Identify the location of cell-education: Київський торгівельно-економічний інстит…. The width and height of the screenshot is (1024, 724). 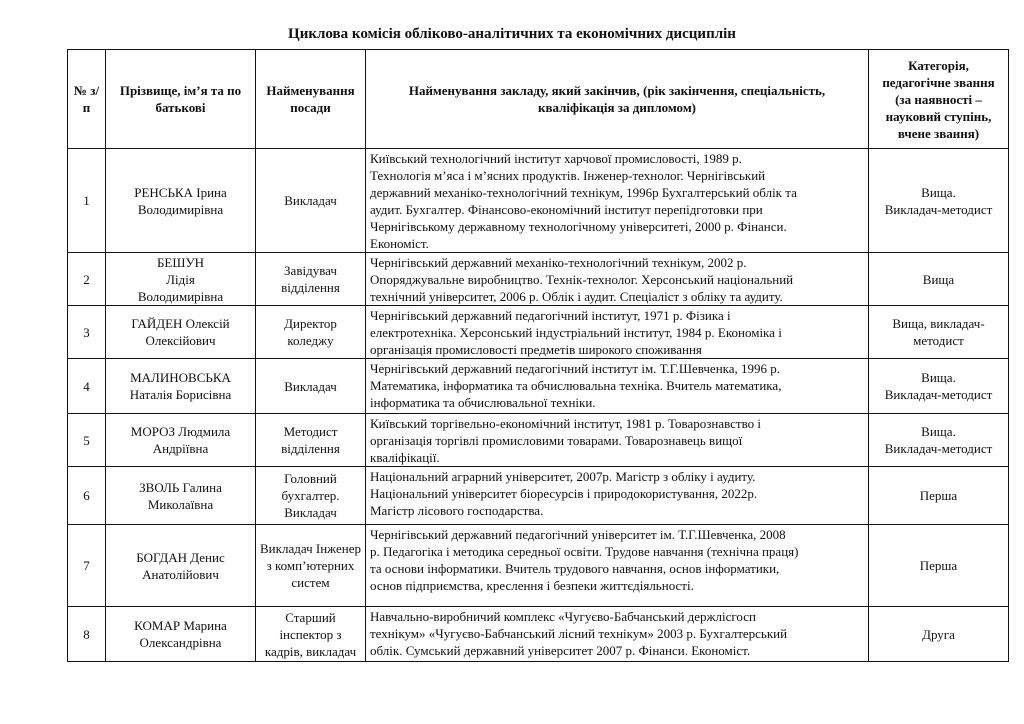
(617, 440).